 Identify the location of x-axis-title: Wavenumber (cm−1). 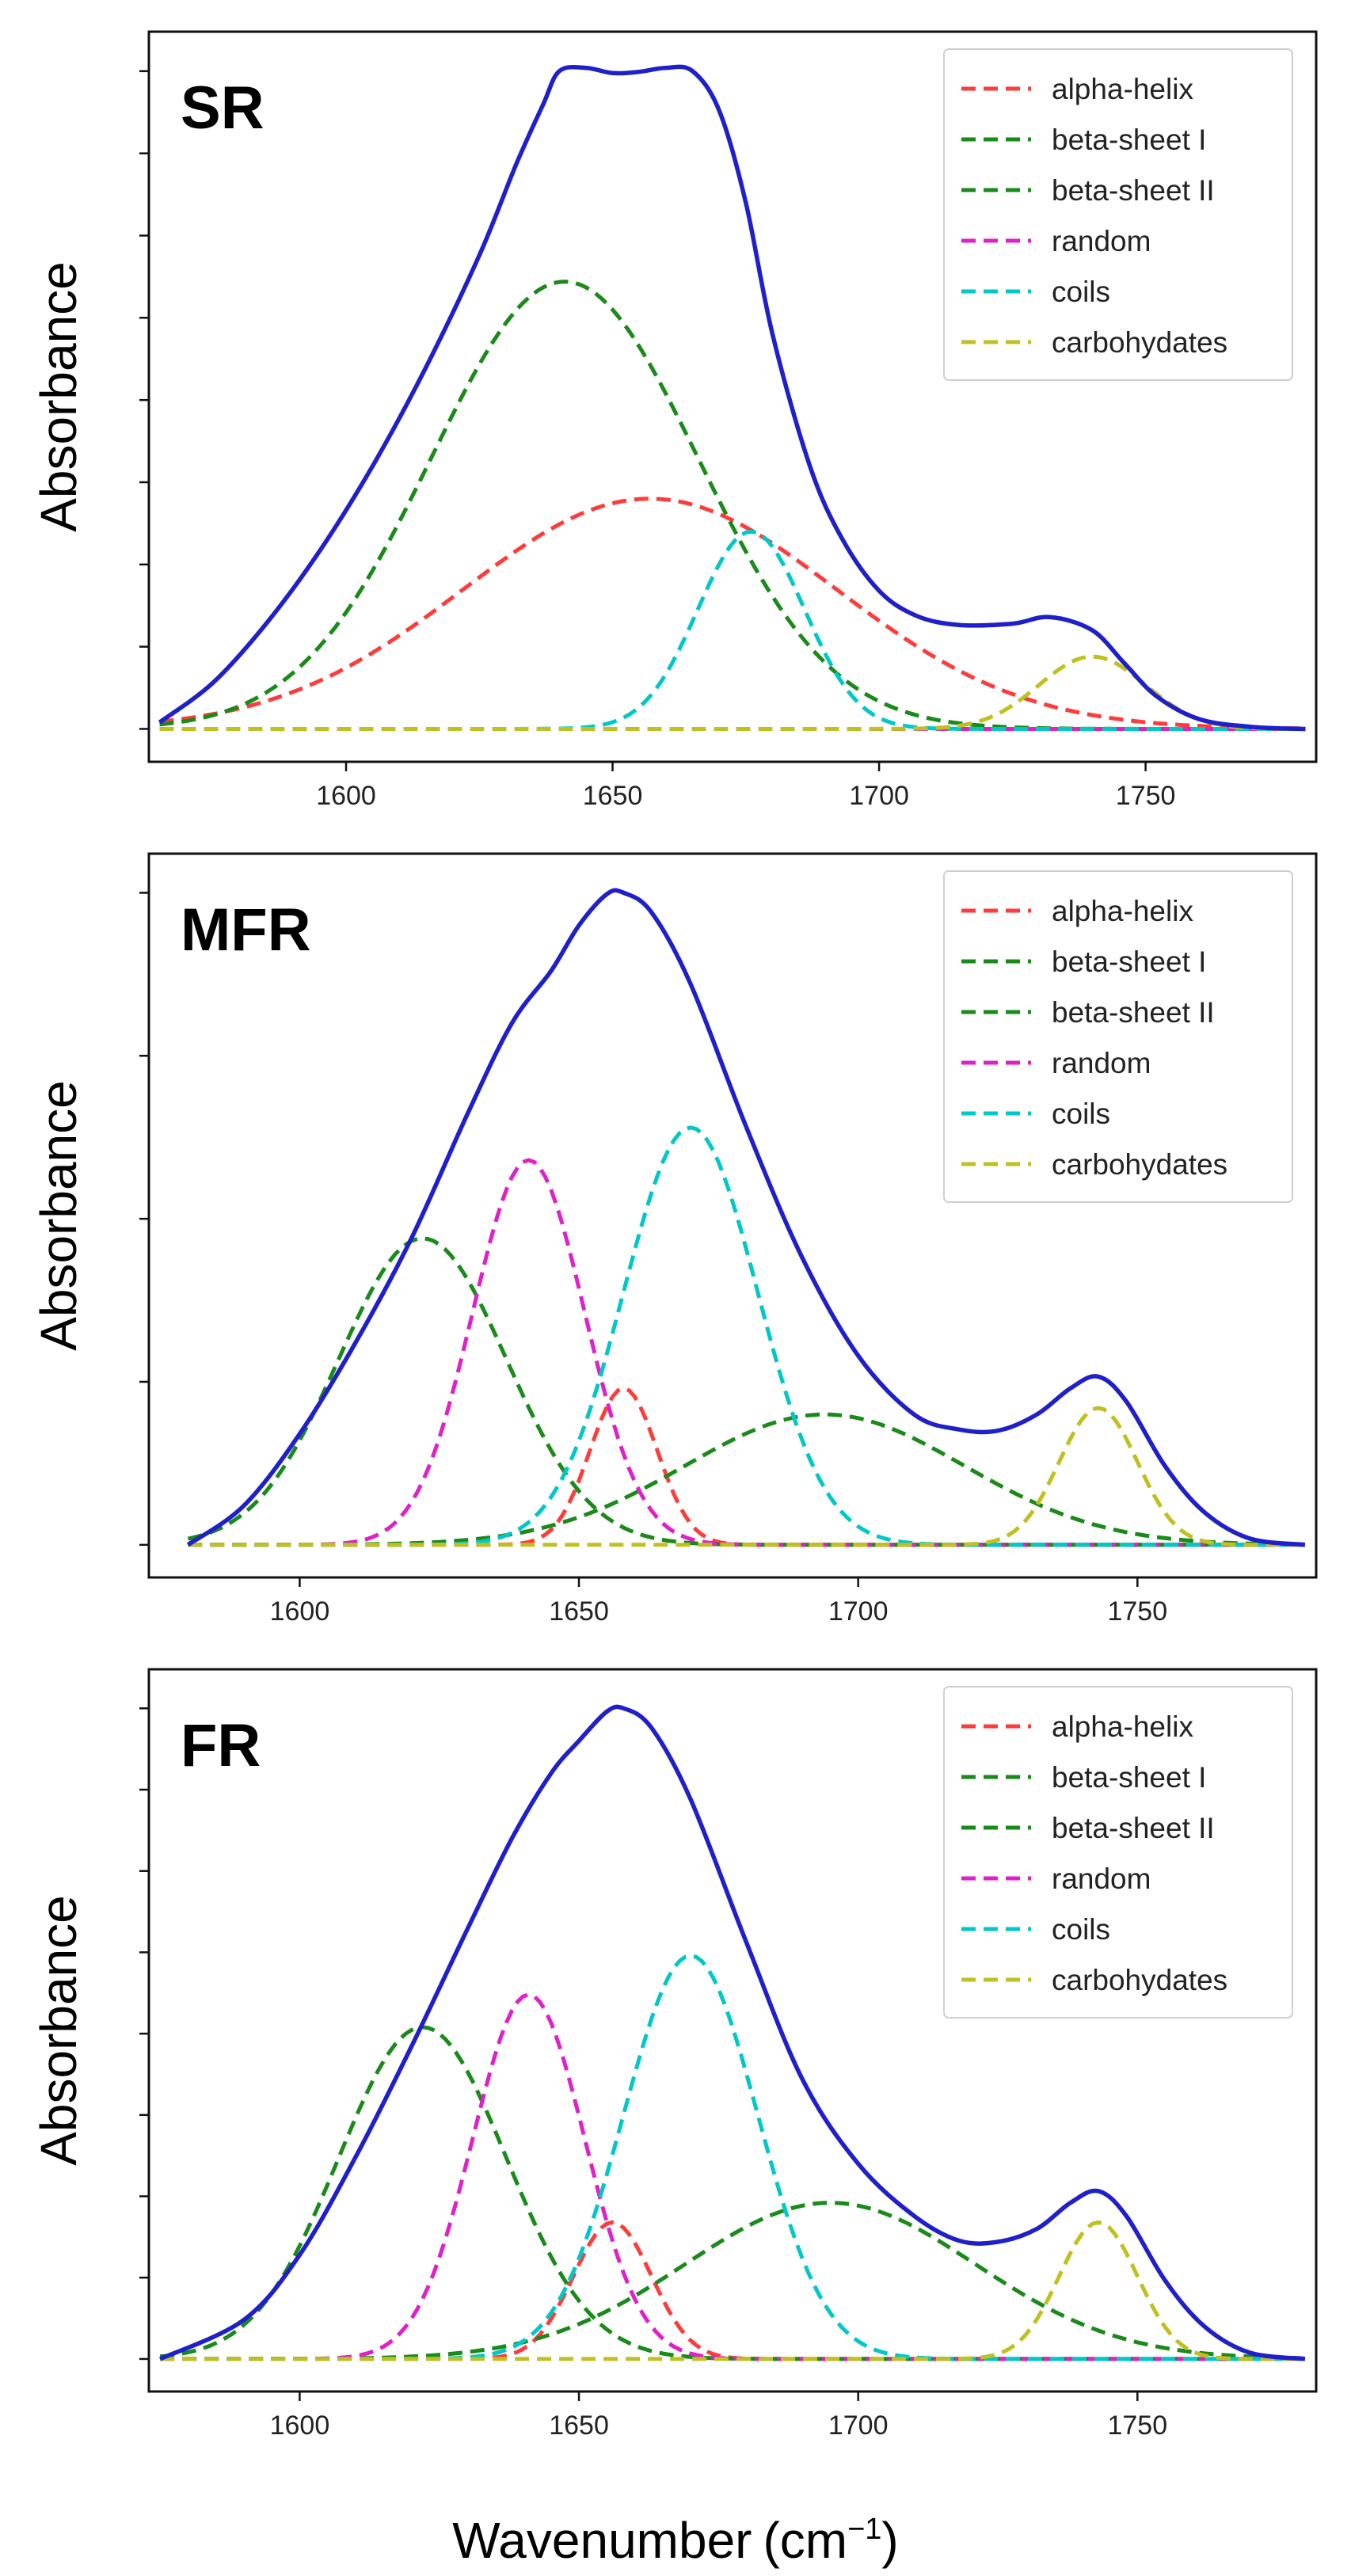
(675, 2540).